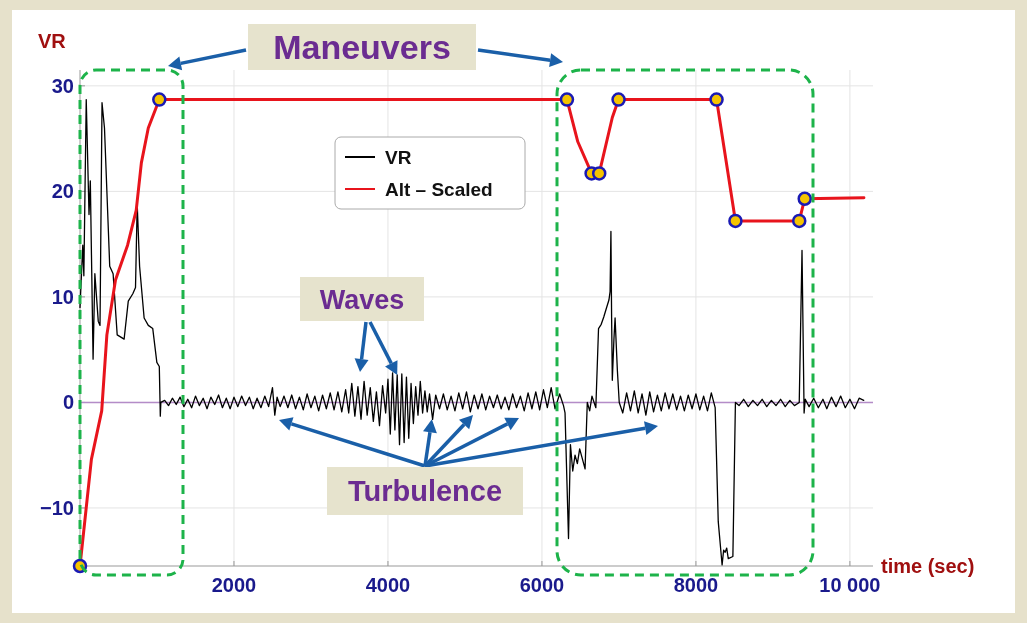 The height and width of the screenshot is (623, 1027). Describe the element at coordinates (696, 585) in the screenshot. I see `x-tick-label: 8000` at that location.